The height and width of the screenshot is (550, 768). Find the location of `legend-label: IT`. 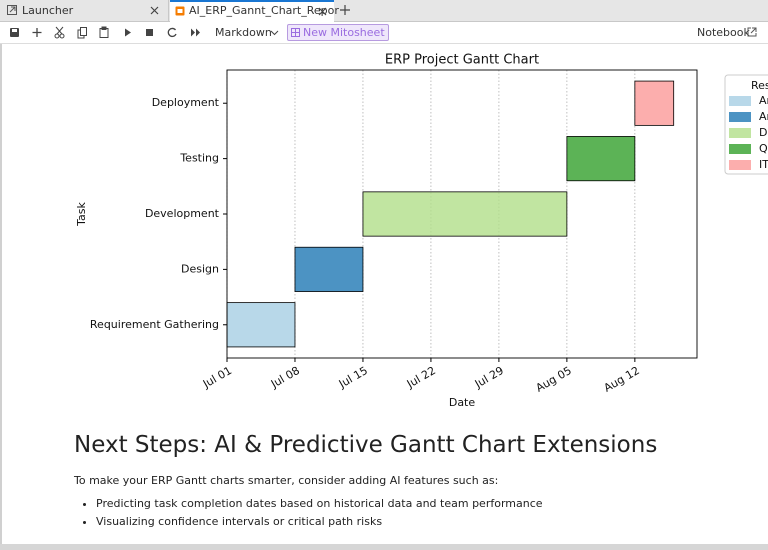

legend-label: IT is located at coordinates (763, 164).